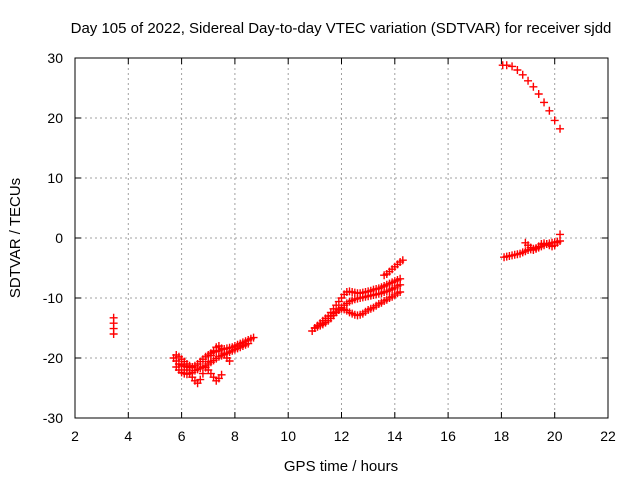 The width and height of the screenshot is (640, 480). Describe the element at coordinates (608, 436) in the screenshot. I see `x-tick-label: 22` at that location.